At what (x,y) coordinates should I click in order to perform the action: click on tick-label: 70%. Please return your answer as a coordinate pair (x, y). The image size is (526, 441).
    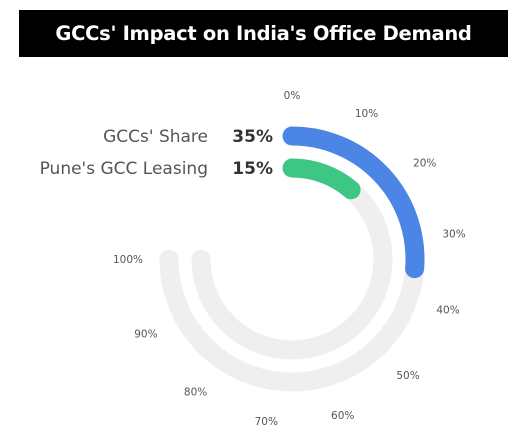
    Looking at the image, I should click on (266, 422).